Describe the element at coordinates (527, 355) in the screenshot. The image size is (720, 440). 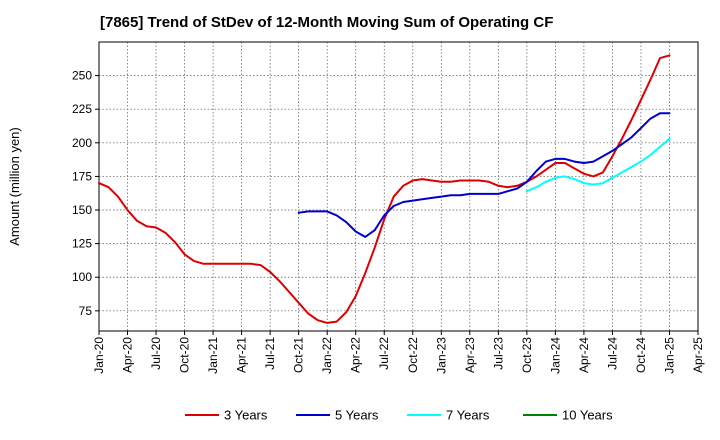
I see `x-tick-label: Oct-23` at that location.